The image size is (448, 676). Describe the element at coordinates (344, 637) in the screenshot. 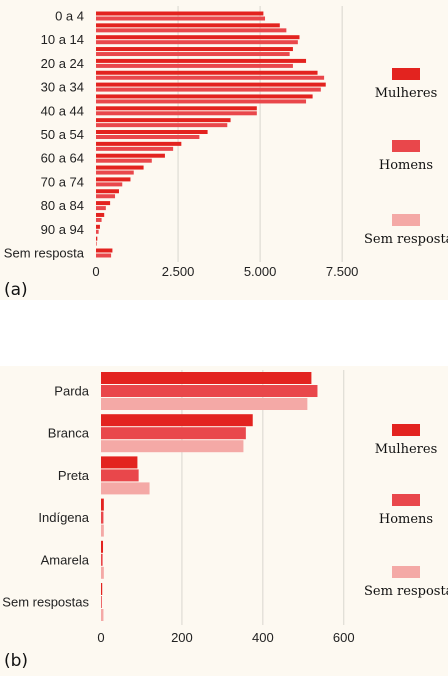

I see `x-tick-label: 600` at that location.